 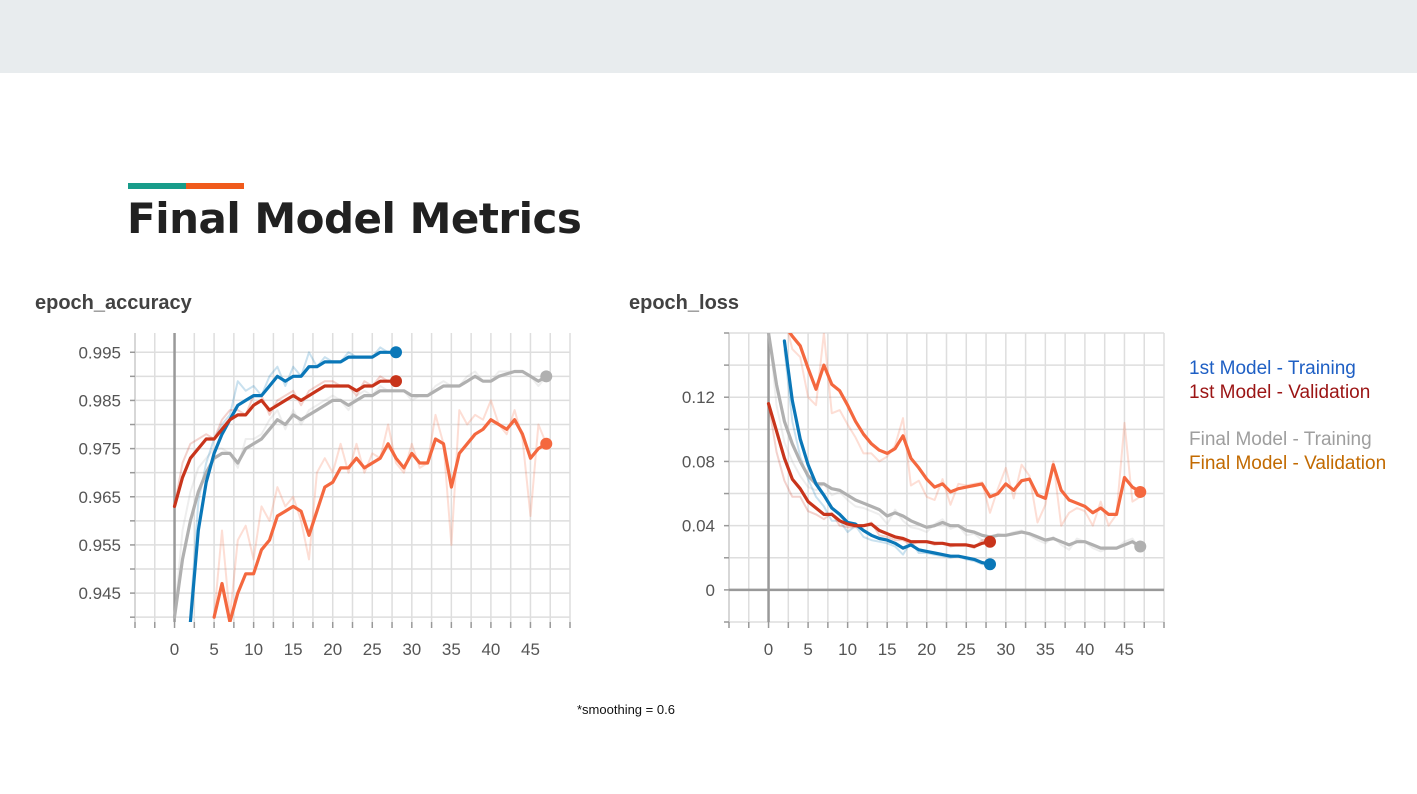 I want to click on accuracy-chart-title: epoch_accuracy, so click(x=113, y=303).